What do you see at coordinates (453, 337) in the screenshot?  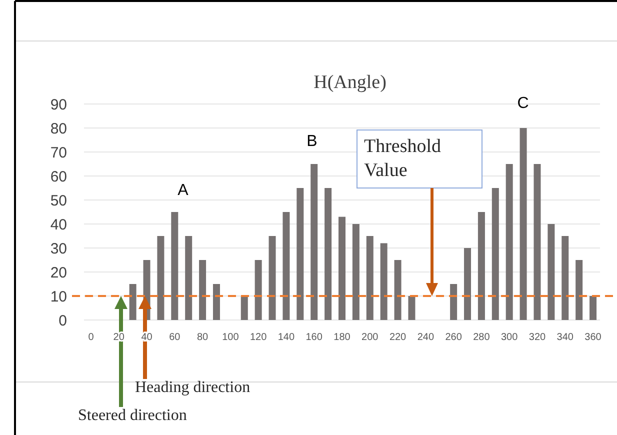 I see `x-tick-label: 260` at bounding box center [453, 337].